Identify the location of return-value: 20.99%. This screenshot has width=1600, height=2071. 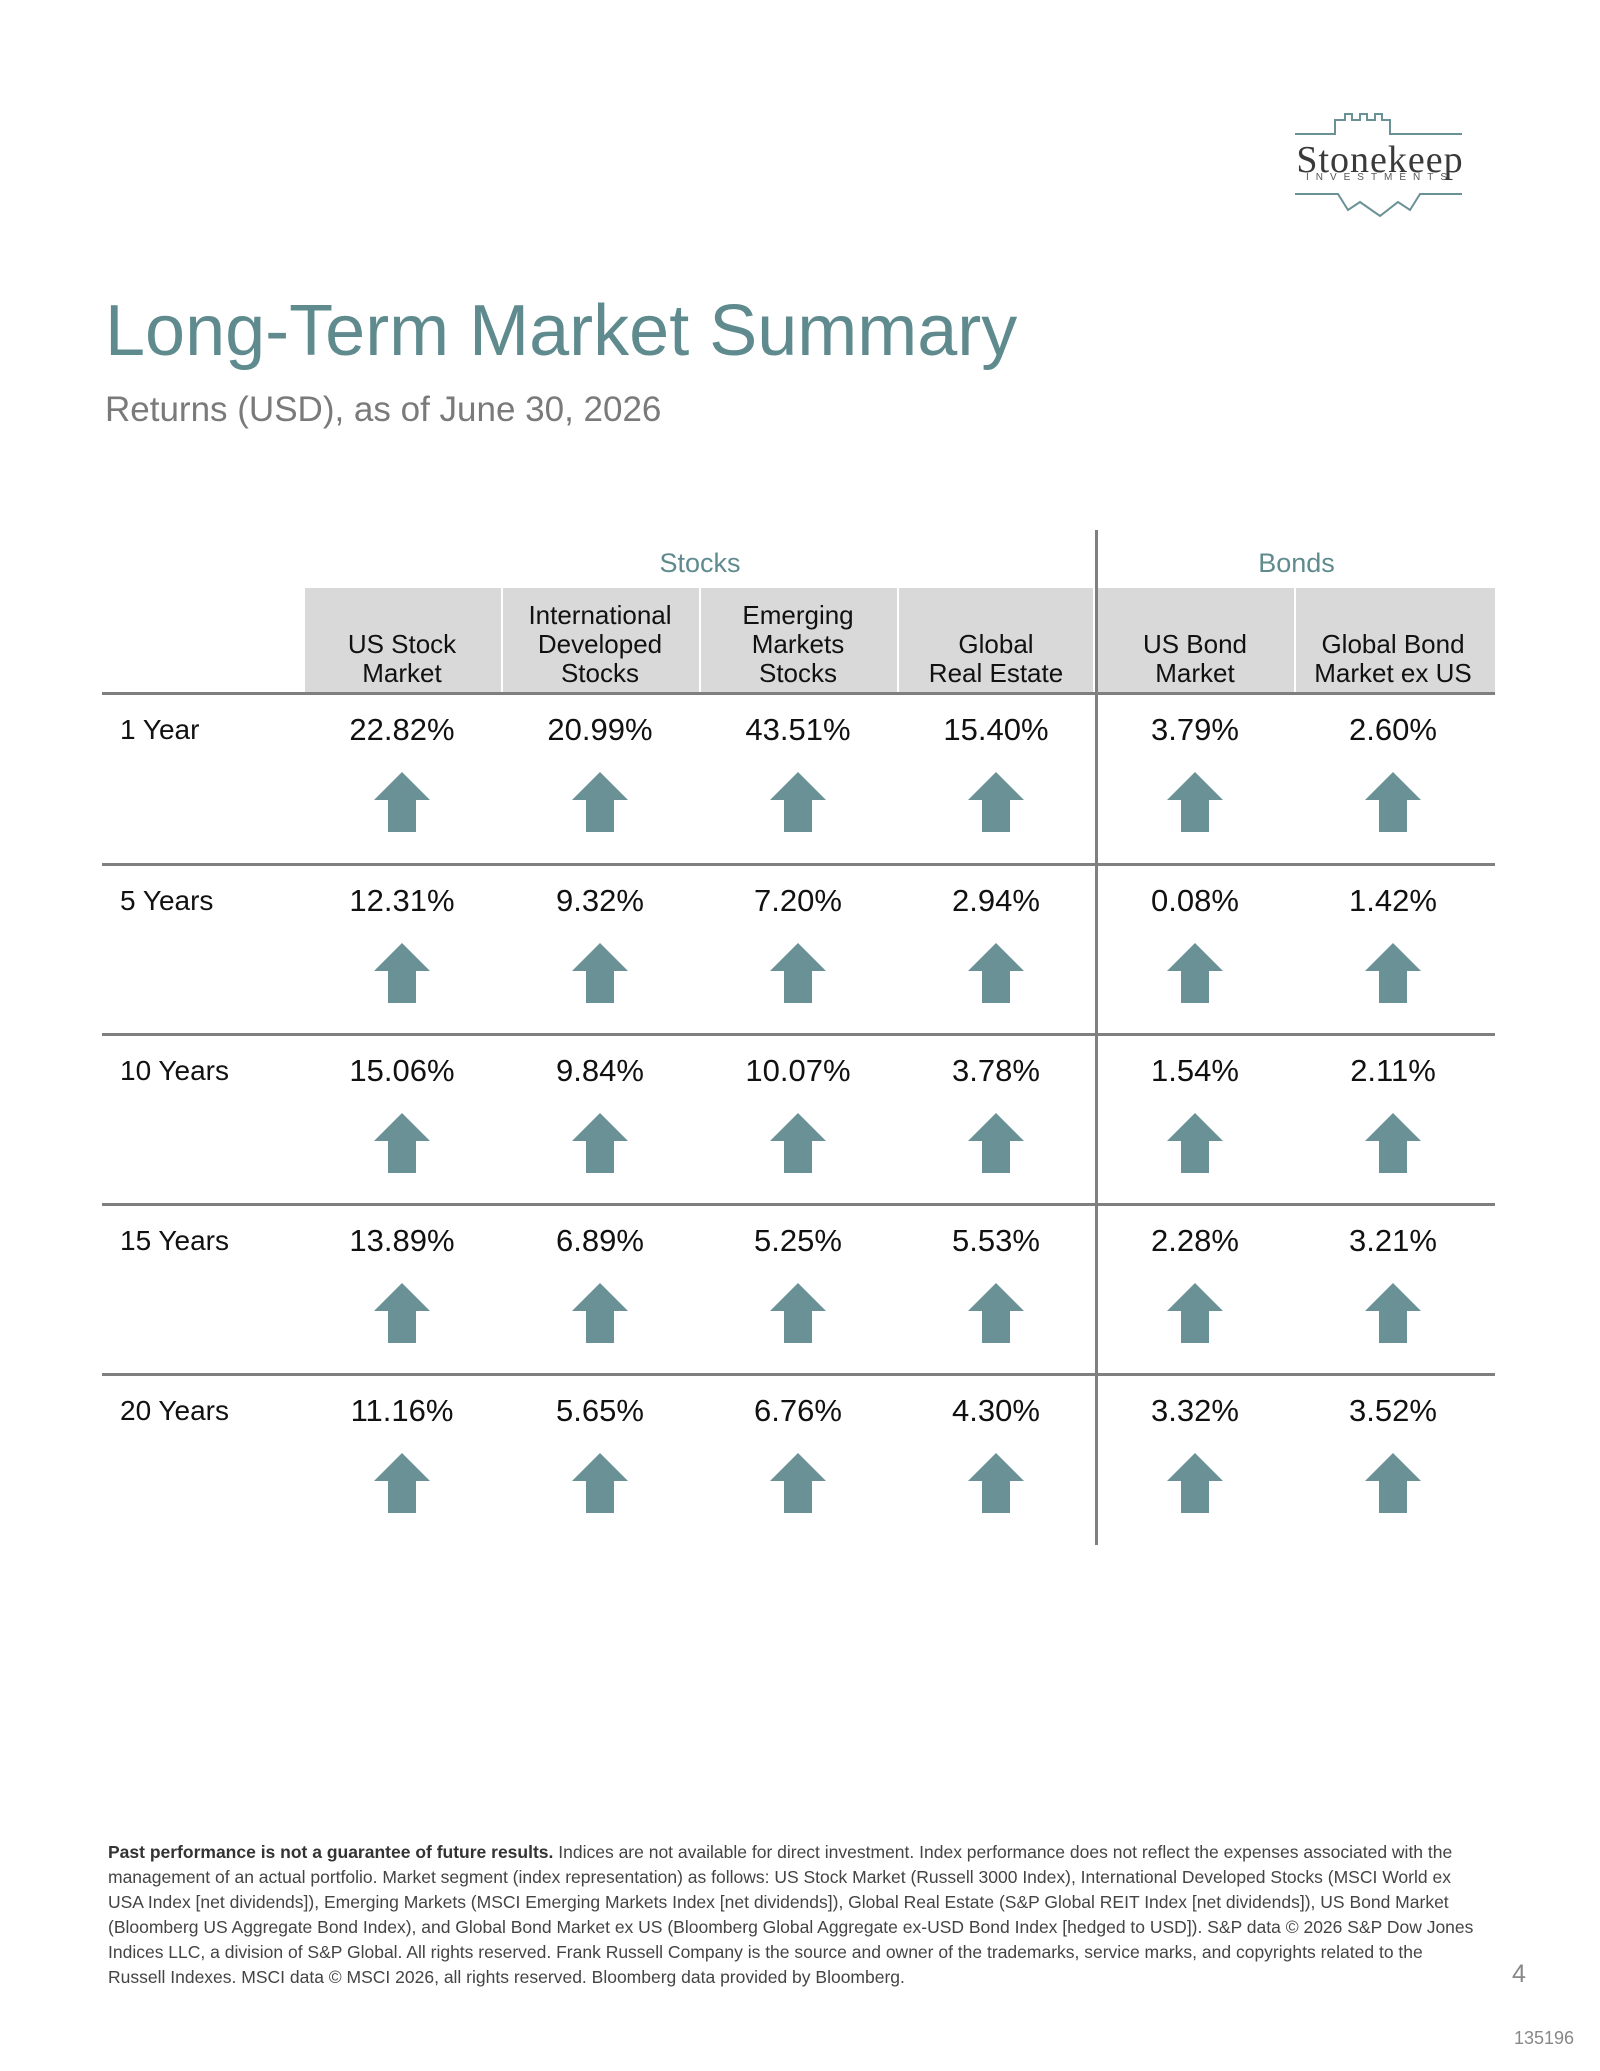
(600, 729).